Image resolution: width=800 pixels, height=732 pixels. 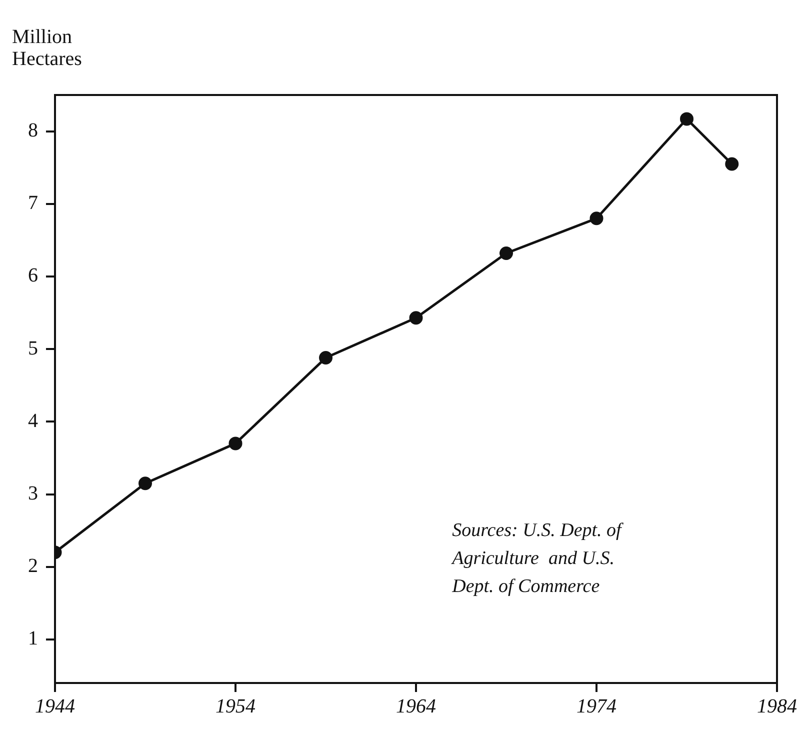 I want to click on x-tick-label: 1944, so click(x=55, y=706).